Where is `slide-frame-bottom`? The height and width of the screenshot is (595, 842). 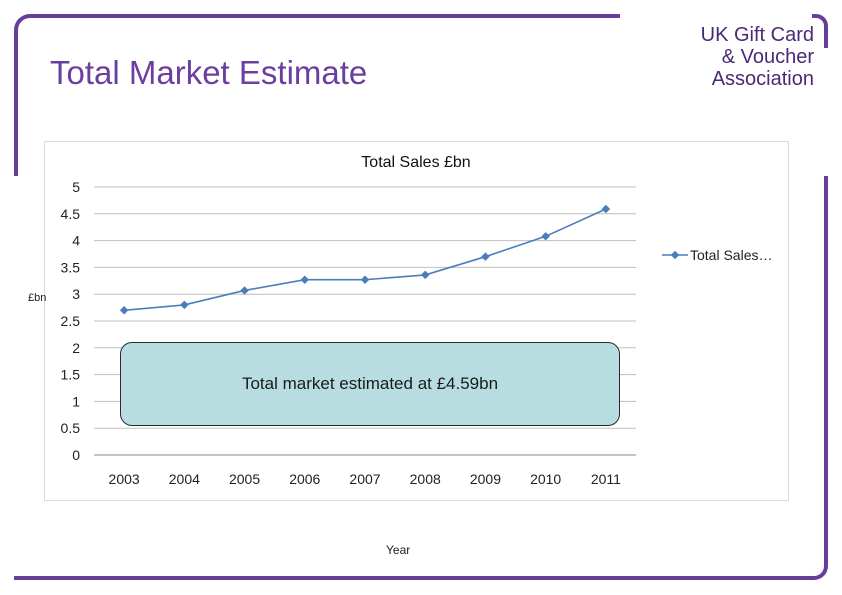
slide-frame-bottom is located at coordinates (414, 578).